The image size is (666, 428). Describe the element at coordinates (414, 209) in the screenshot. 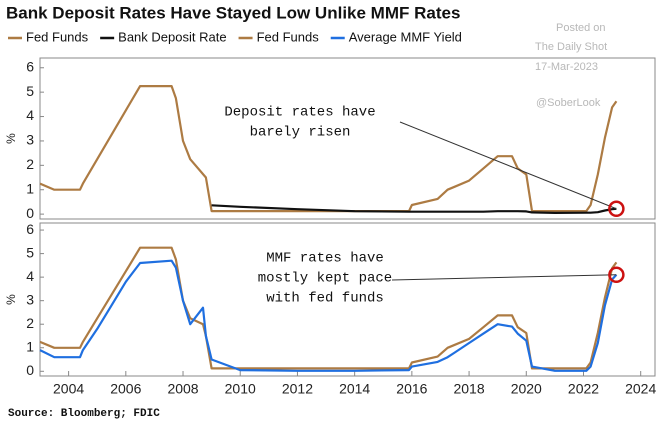

I see `series-line` at that location.